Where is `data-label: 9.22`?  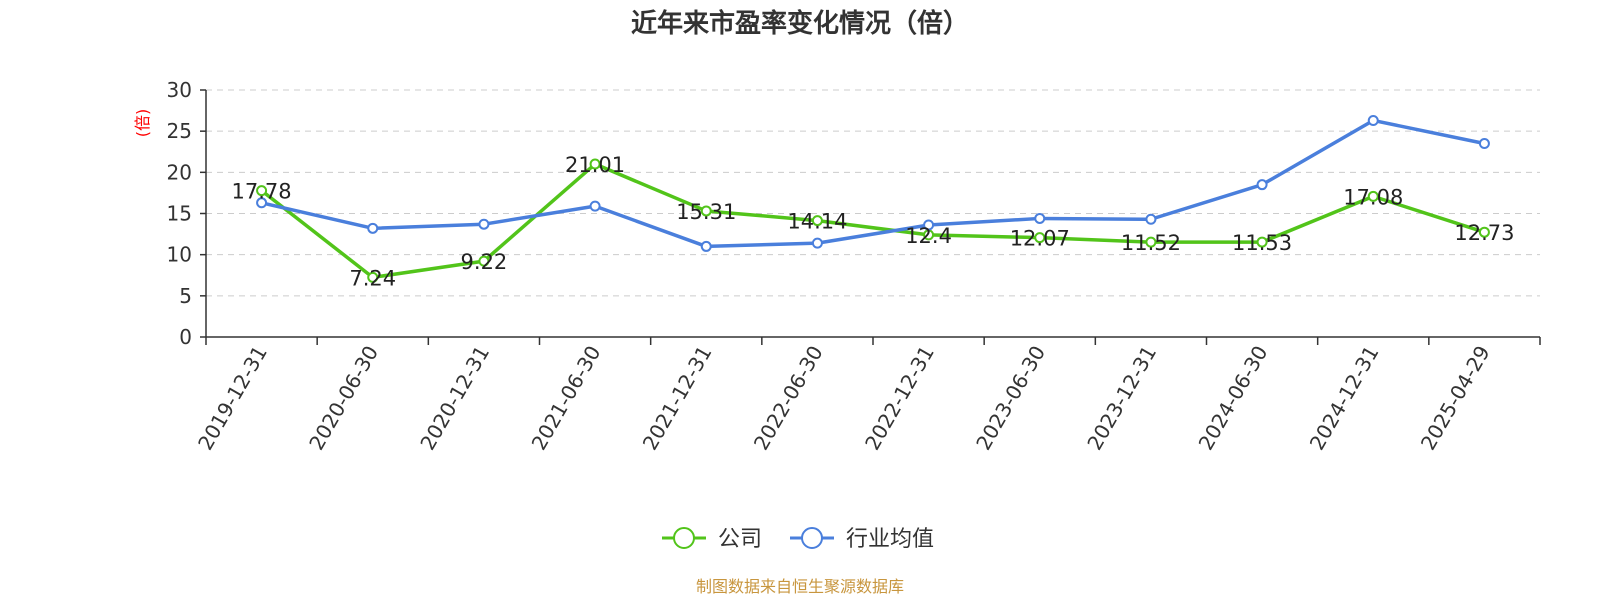
data-label: 9.22 is located at coordinates (484, 262).